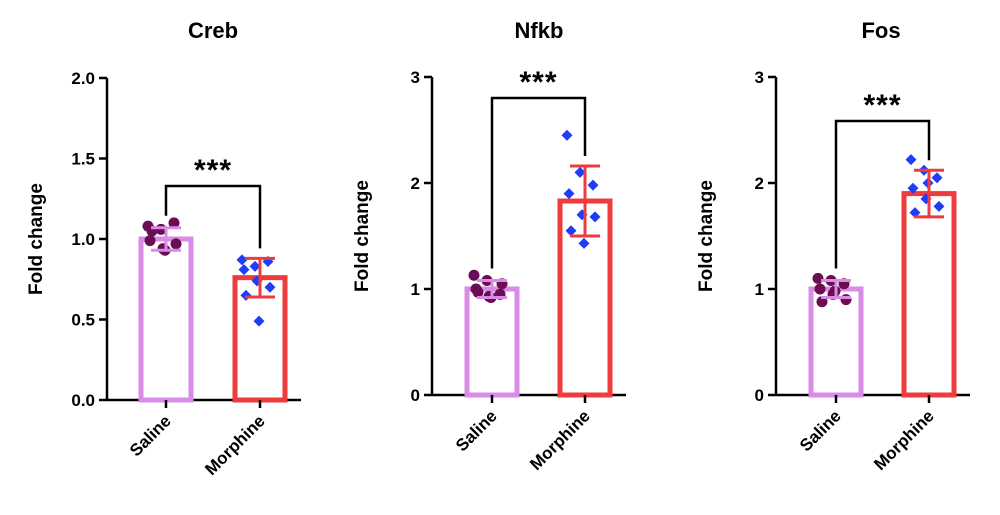  Describe the element at coordinates (83, 78) in the screenshot. I see `y-tick-label: 2.0` at that location.